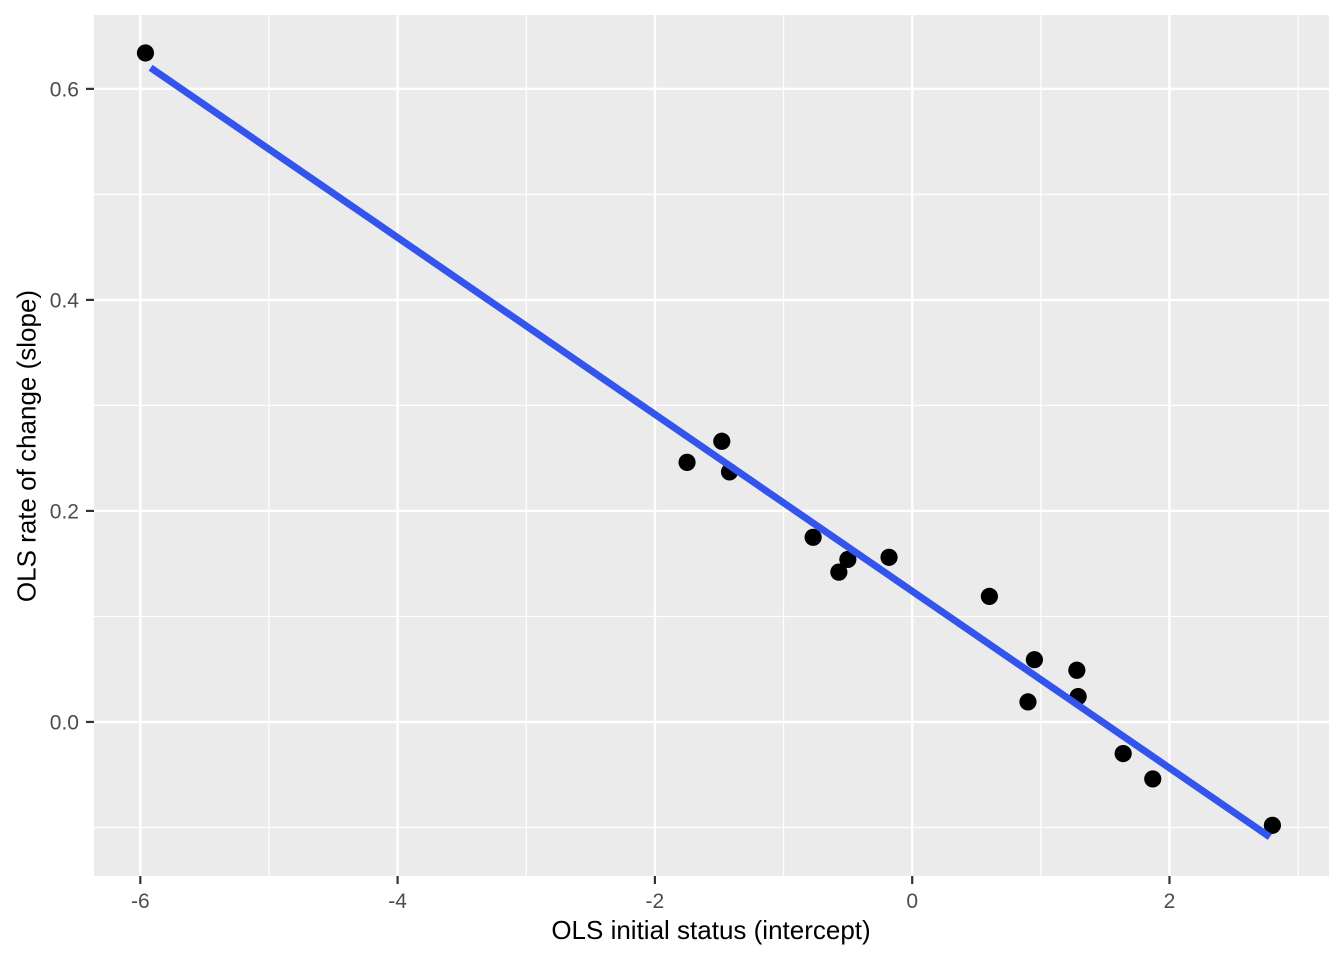 Image resolution: width=1344 pixels, height=960 pixels. Describe the element at coordinates (26, 446) in the screenshot. I see `y-axis-title: OLS rate of change (slope)` at that location.